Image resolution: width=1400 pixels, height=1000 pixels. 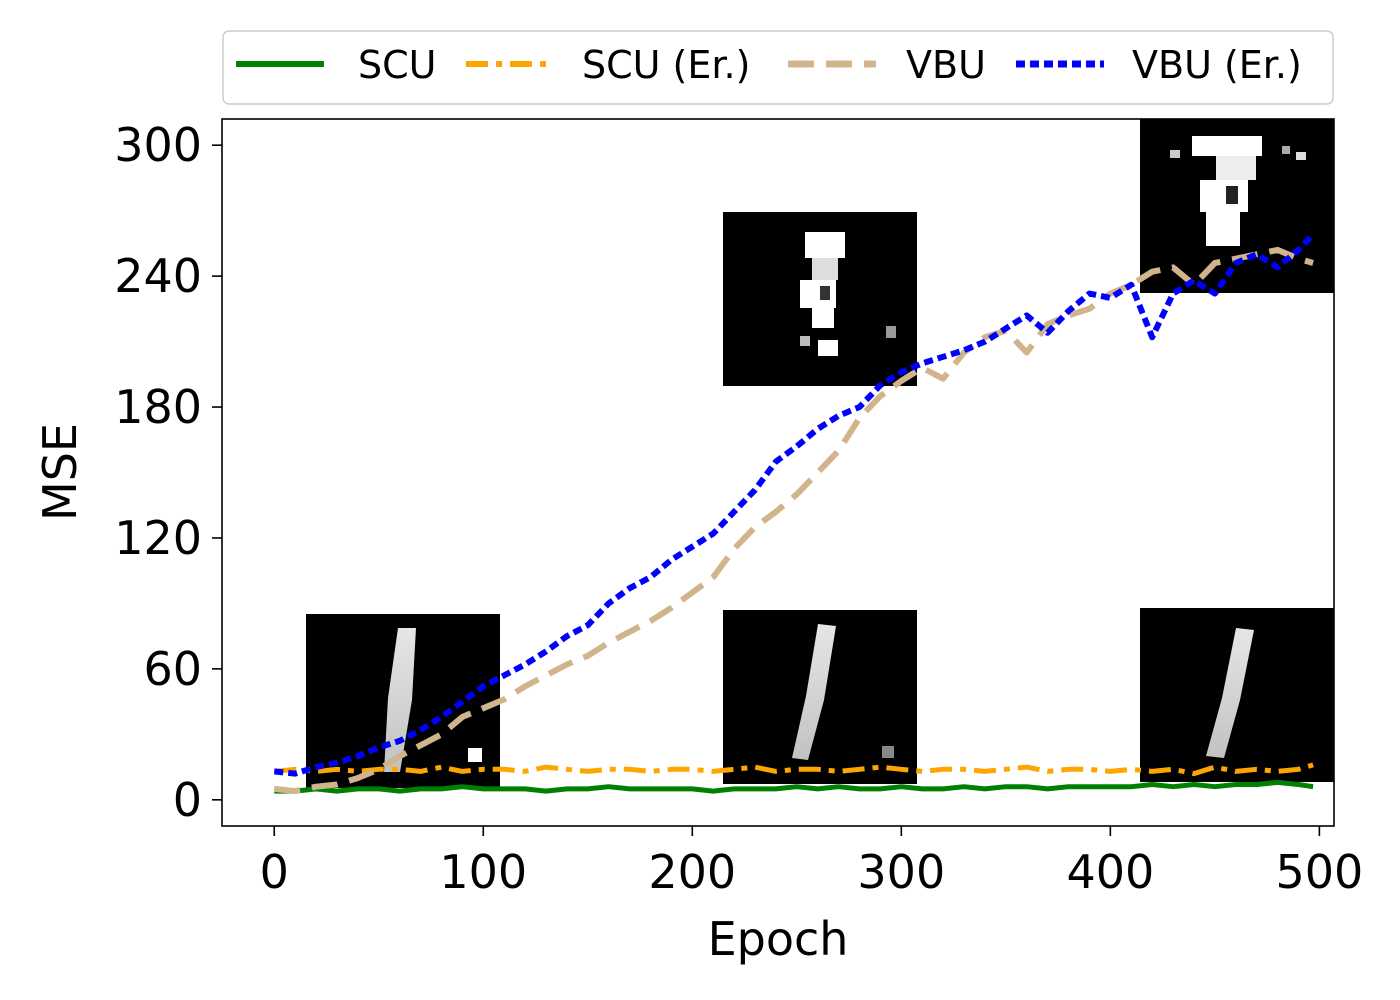 What do you see at coordinates (158, 145) in the screenshot?
I see `y-tick-label: 300` at bounding box center [158, 145].